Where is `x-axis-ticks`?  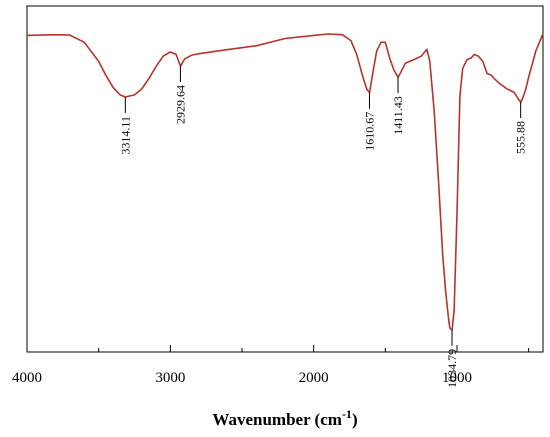
x-axis-ticks is located at coordinates (278, 348).